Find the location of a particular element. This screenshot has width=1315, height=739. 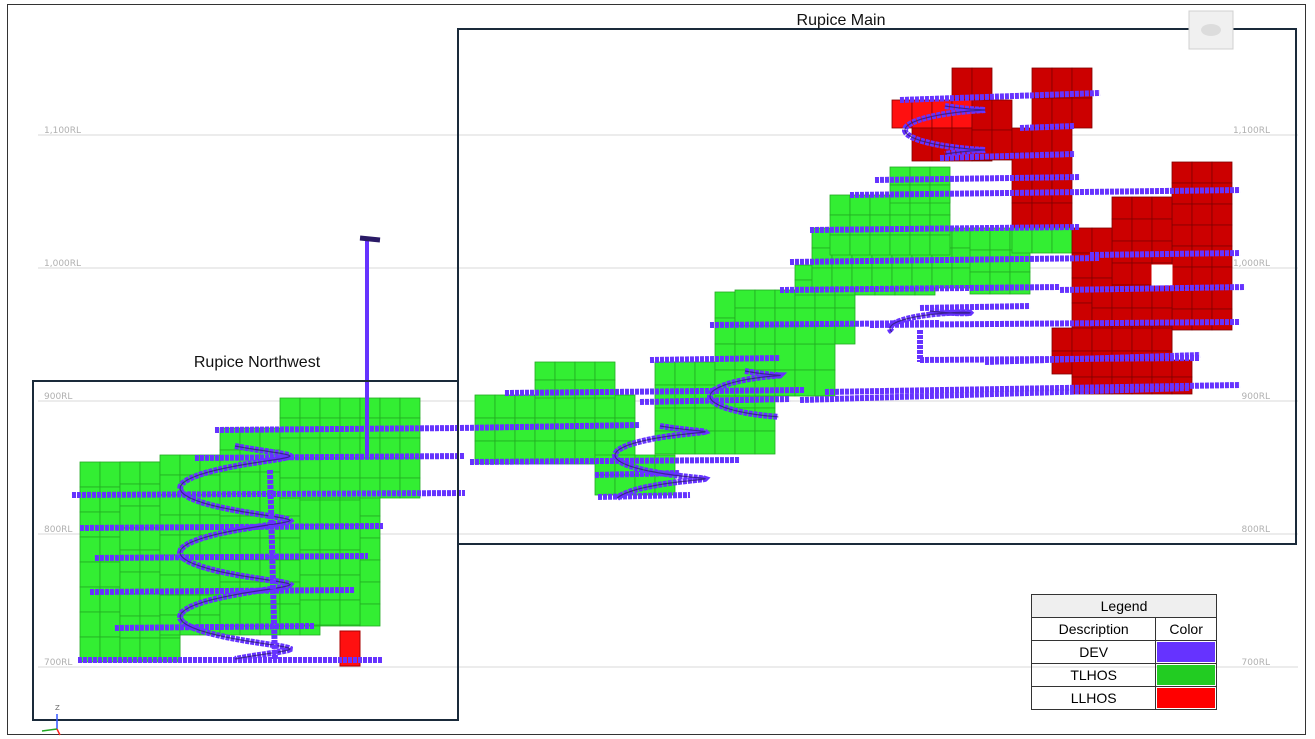

legend-row-dev: DEV is located at coordinates (1123, 652).